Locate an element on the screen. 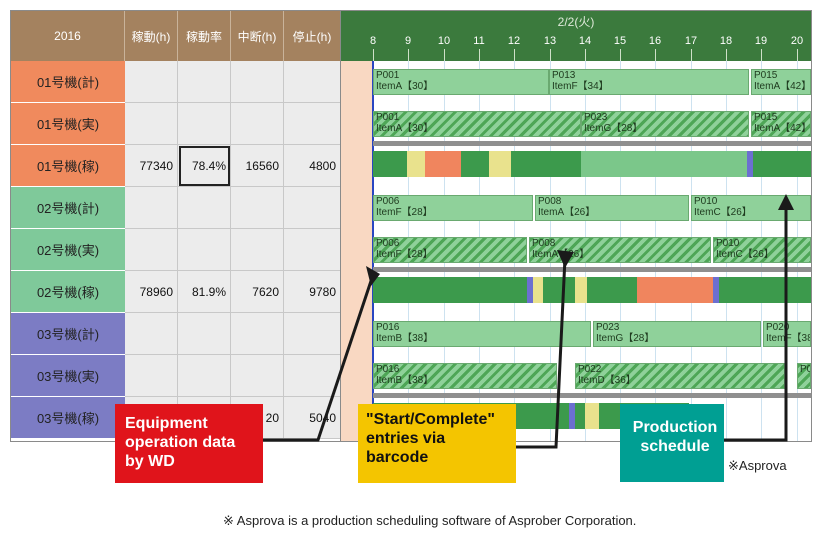  row-label: 03号機(稼) is located at coordinates (68, 418).